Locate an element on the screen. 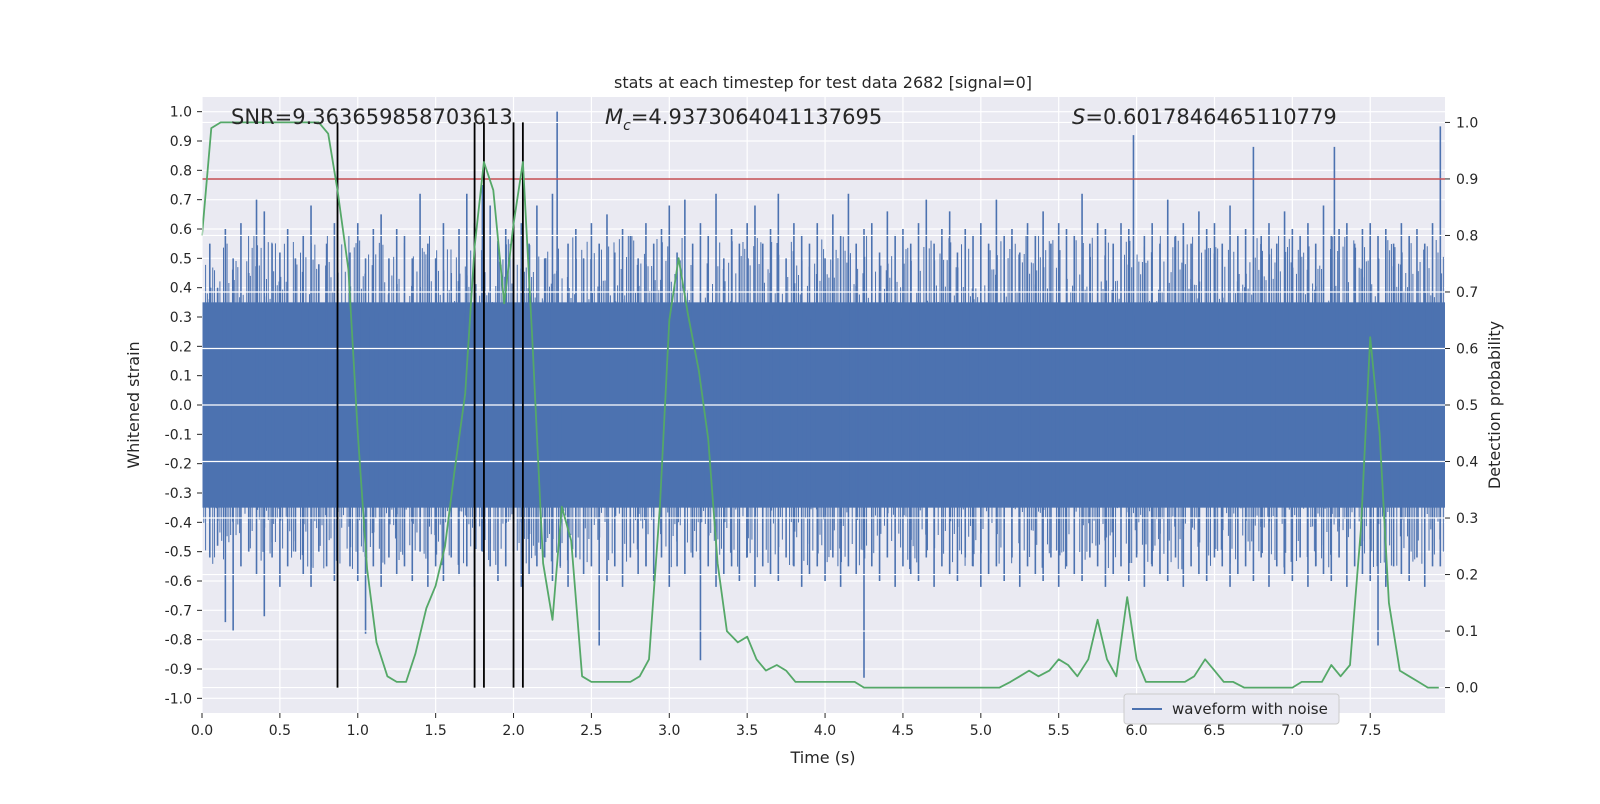  y-tick-label: 0.7 is located at coordinates (181, 201).